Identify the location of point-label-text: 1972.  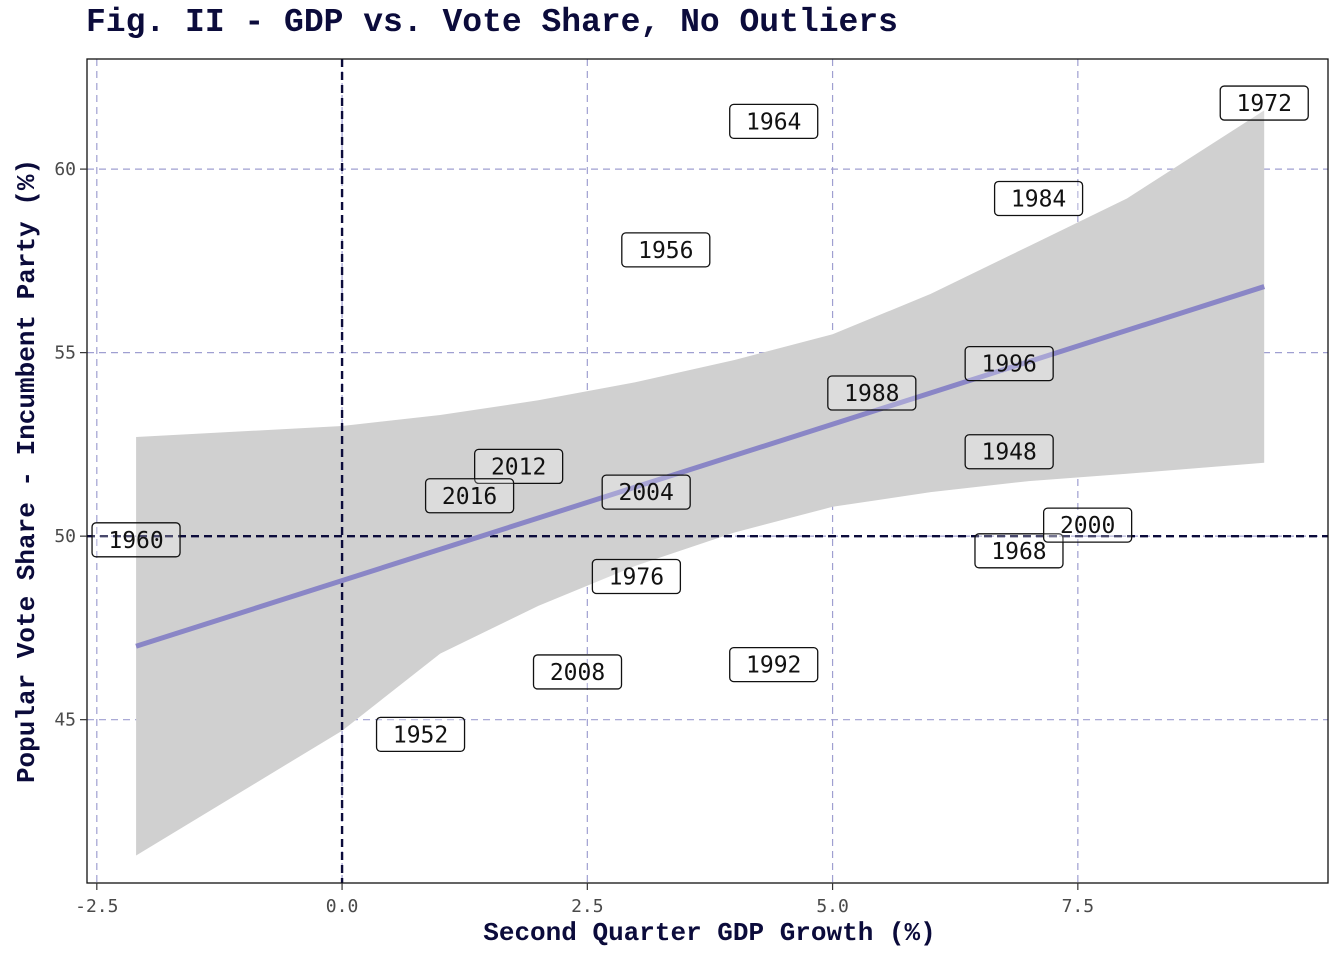
(1264, 104).